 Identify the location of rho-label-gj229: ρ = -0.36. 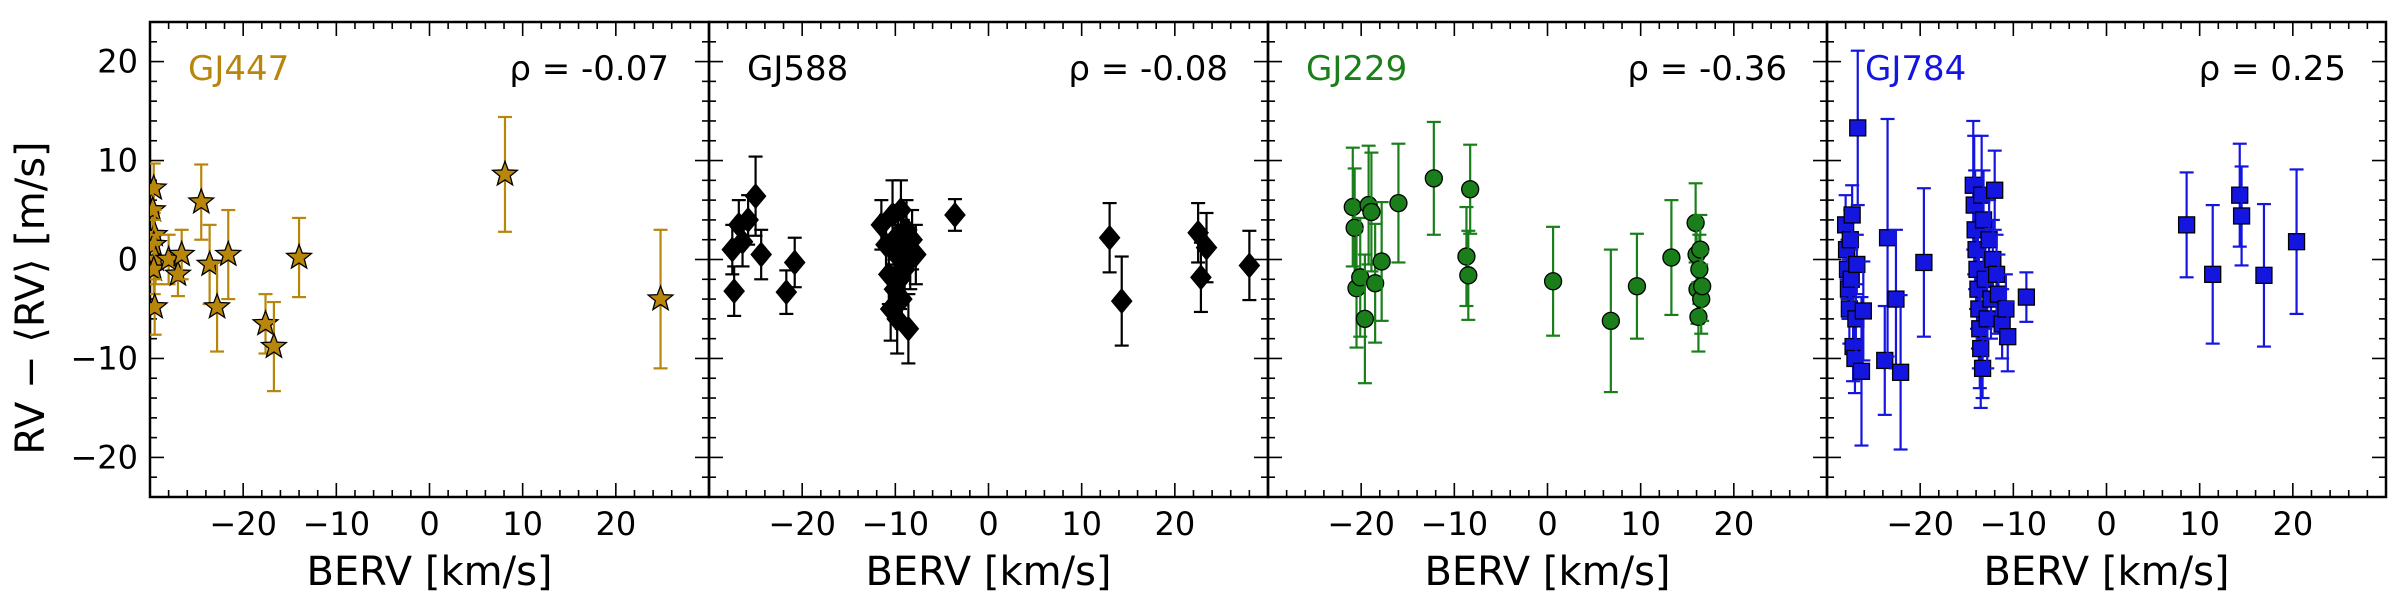
(1707, 69).